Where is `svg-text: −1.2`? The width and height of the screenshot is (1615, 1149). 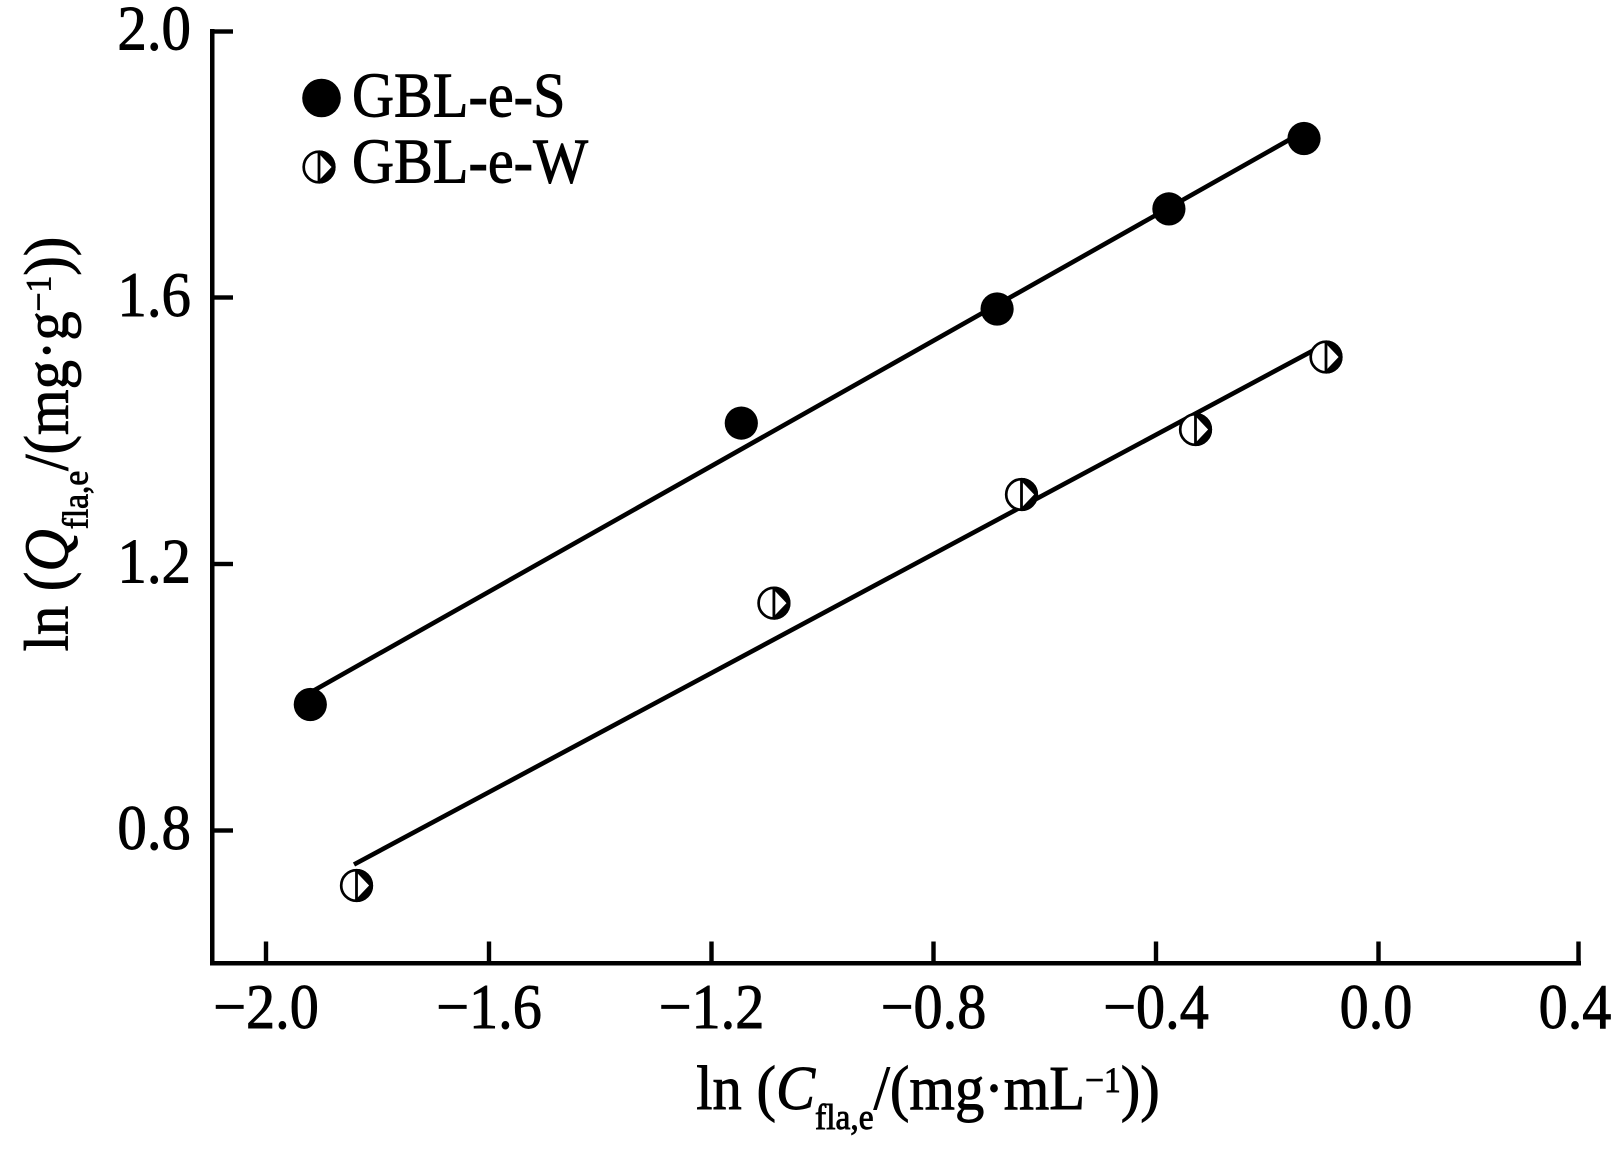
svg-text: −1.2 is located at coordinates (712, 1007).